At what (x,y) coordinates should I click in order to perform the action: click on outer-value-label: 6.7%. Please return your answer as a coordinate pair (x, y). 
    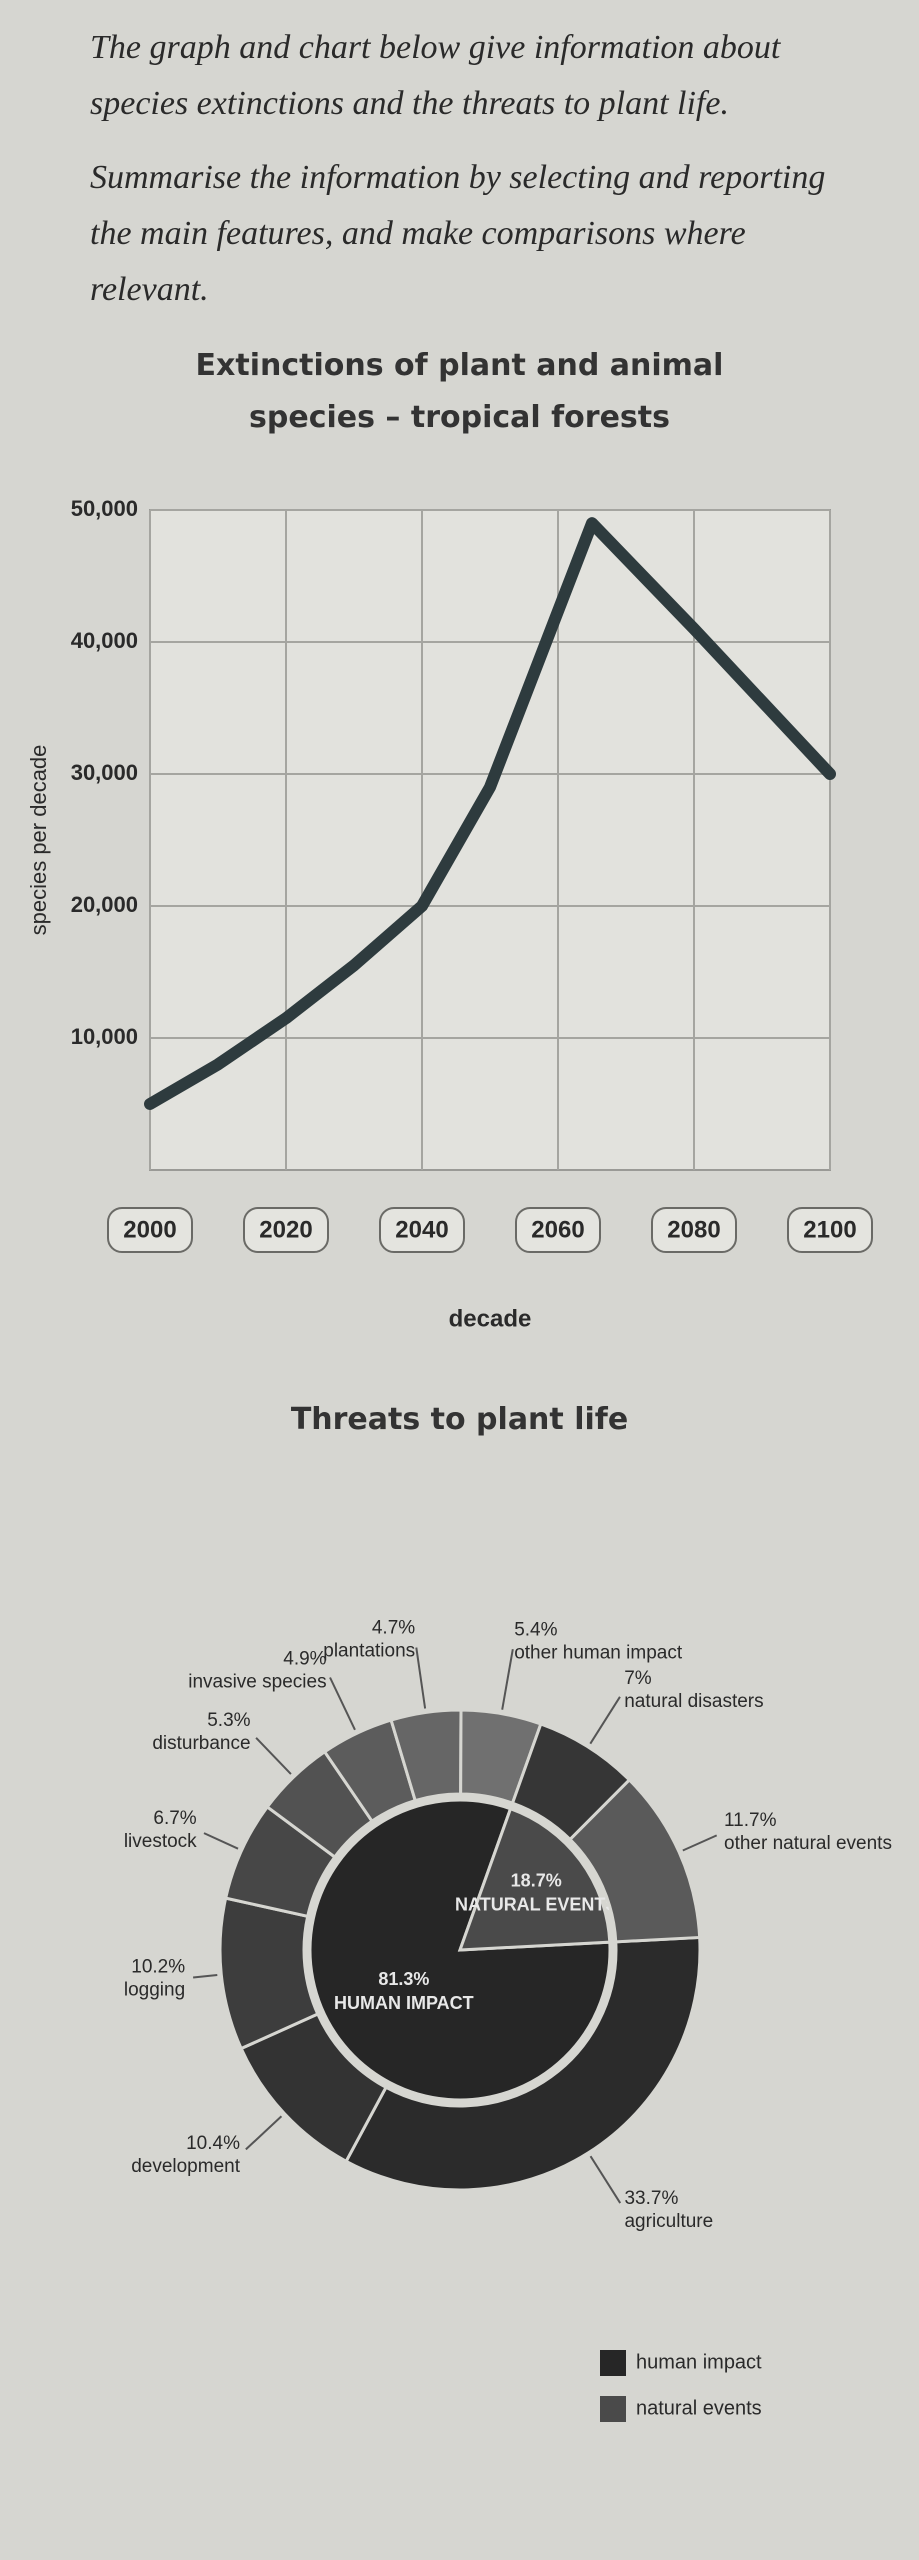
    Looking at the image, I should click on (174, 1818).